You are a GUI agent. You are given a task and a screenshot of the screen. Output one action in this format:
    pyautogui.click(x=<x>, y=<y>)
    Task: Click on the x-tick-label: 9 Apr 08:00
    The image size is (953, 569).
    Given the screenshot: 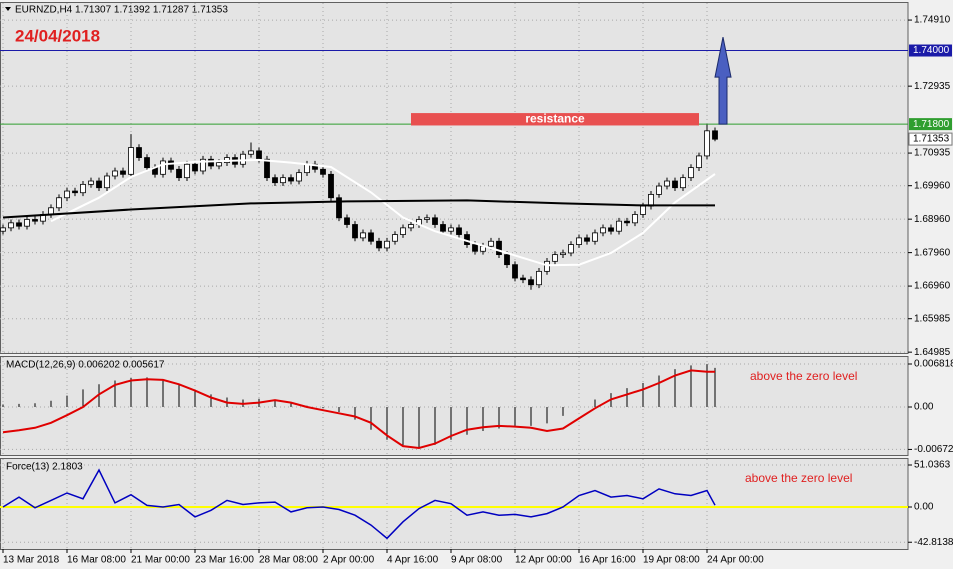 What is the action you would take?
    pyautogui.click(x=477, y=560)
    